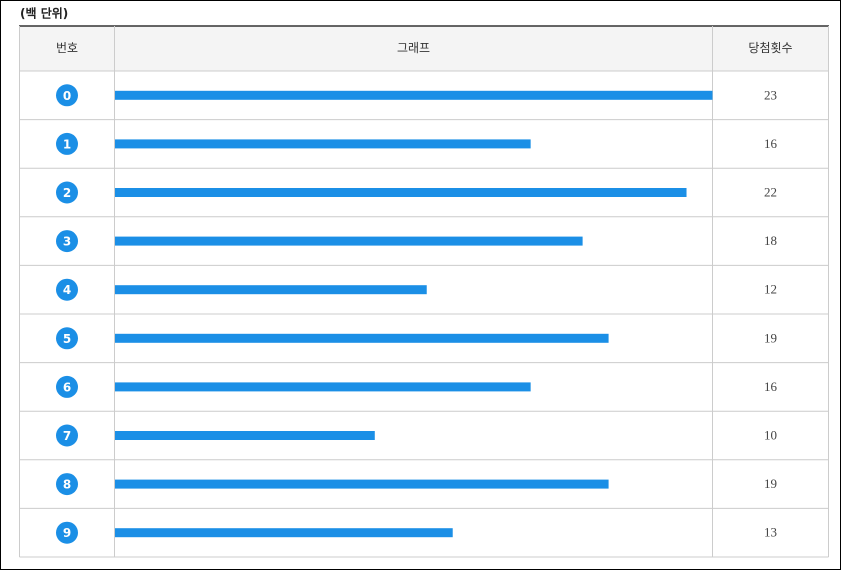 The width and height of the screenshot is (841, 570). Describe the element at coordinates (770, 434) in the screenshot. I see `count: 10` at that location.